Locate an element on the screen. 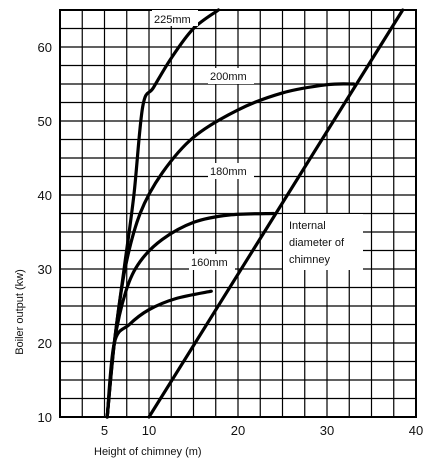 This screenshot has height=471, width=424. series-label-180mm-bg is located at coordinates (231, 171).